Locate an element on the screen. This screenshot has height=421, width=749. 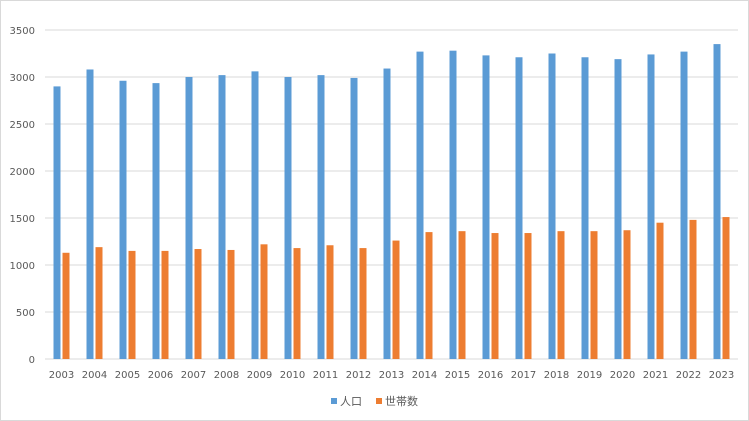
bar-households-2014 is located at coordinates (429, 295).